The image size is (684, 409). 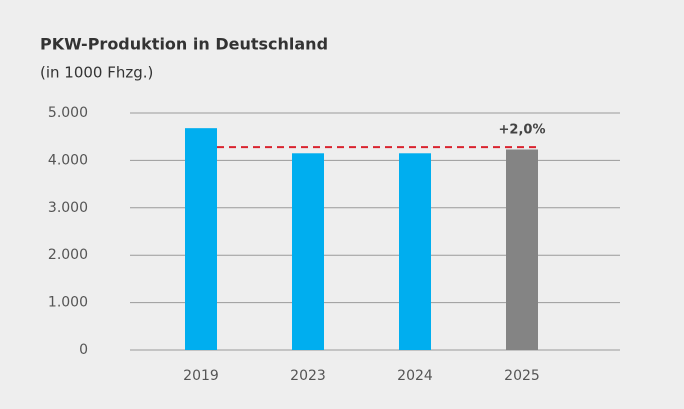 I want to click on x-tick-label: 2025, so click(x=522, y=376).